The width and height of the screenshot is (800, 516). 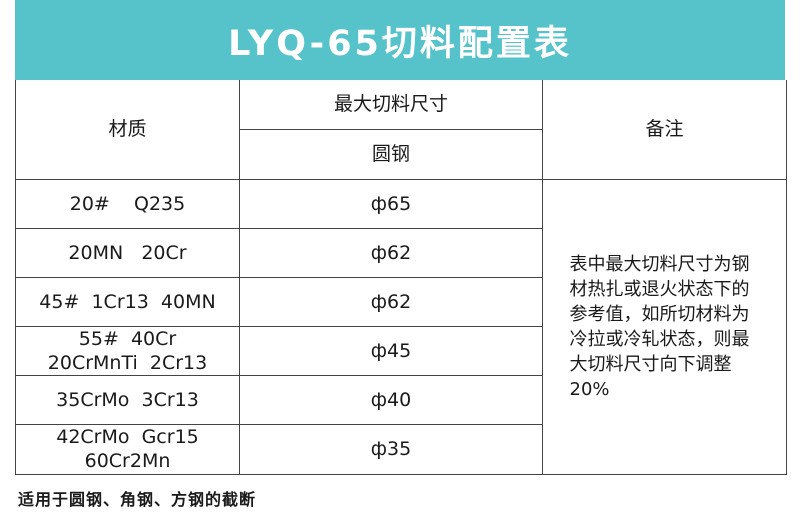 What do you see at coordinates (127, 437) in the screenshot?
I see `material-line: 42CrMo Gcr15` at bounding box center [127, 437].